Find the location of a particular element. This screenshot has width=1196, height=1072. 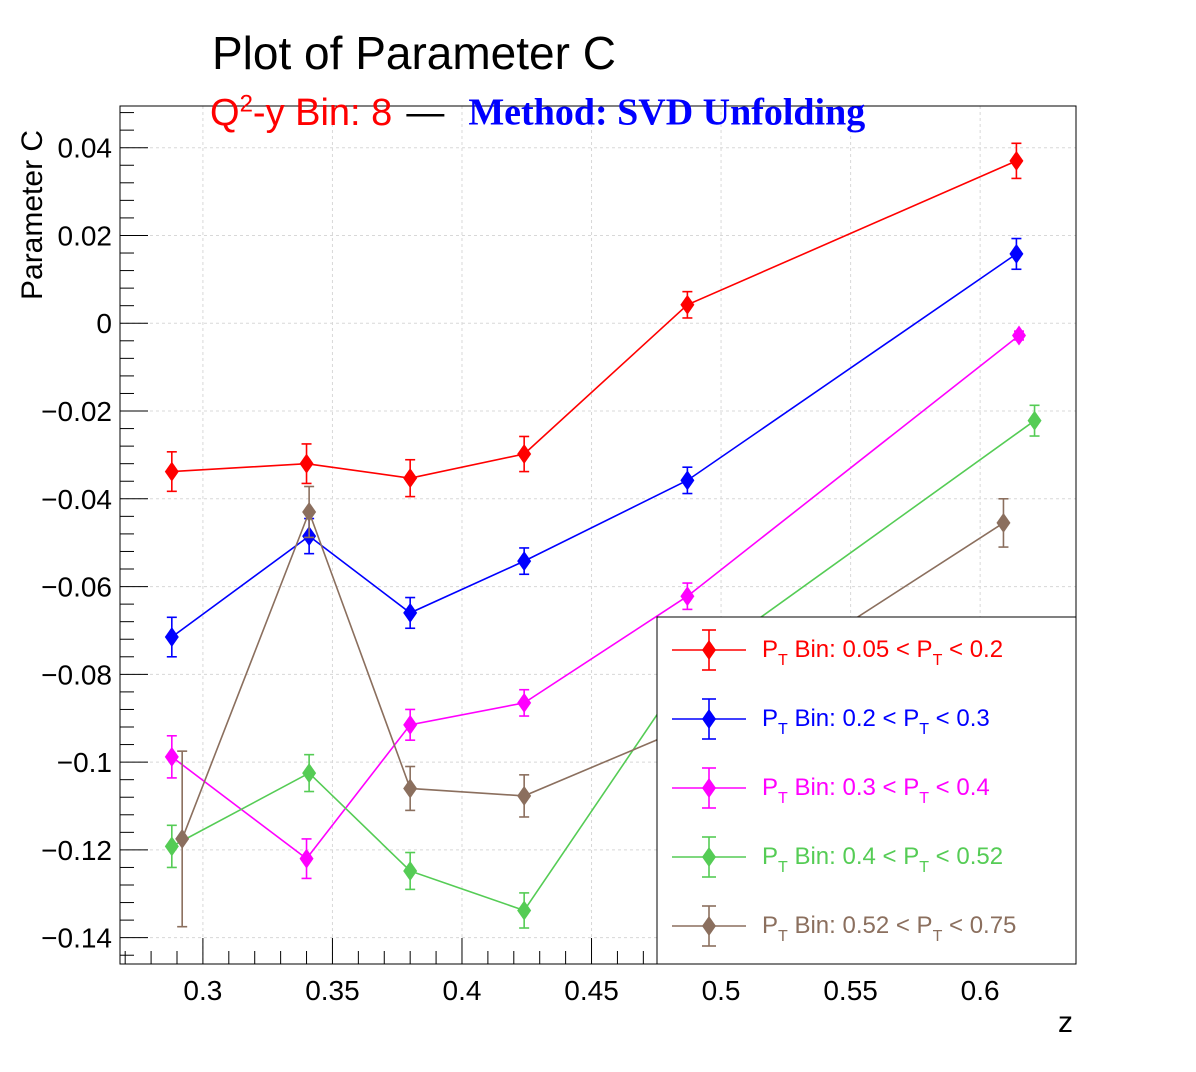

subtitle-bin-sup: 2 is located at coordinates (246, 103).